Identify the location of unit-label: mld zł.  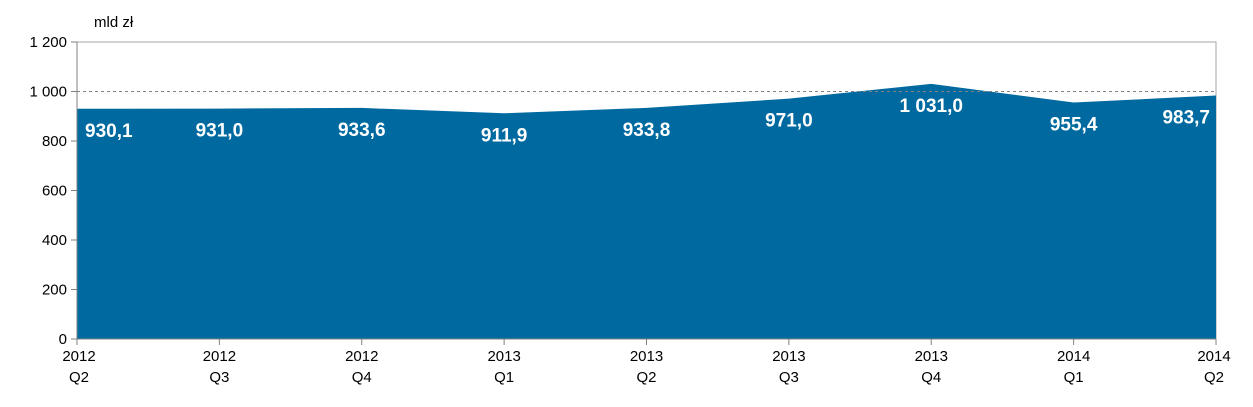
(114, 22).